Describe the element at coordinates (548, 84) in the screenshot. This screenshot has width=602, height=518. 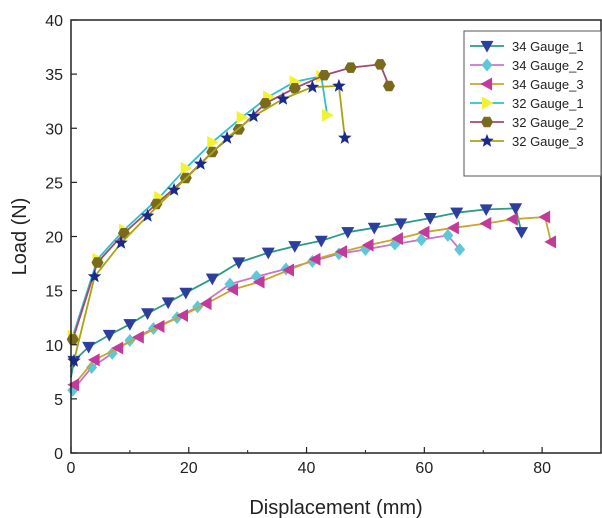
I see `legend-label: 34 Gauge_3` at that location.